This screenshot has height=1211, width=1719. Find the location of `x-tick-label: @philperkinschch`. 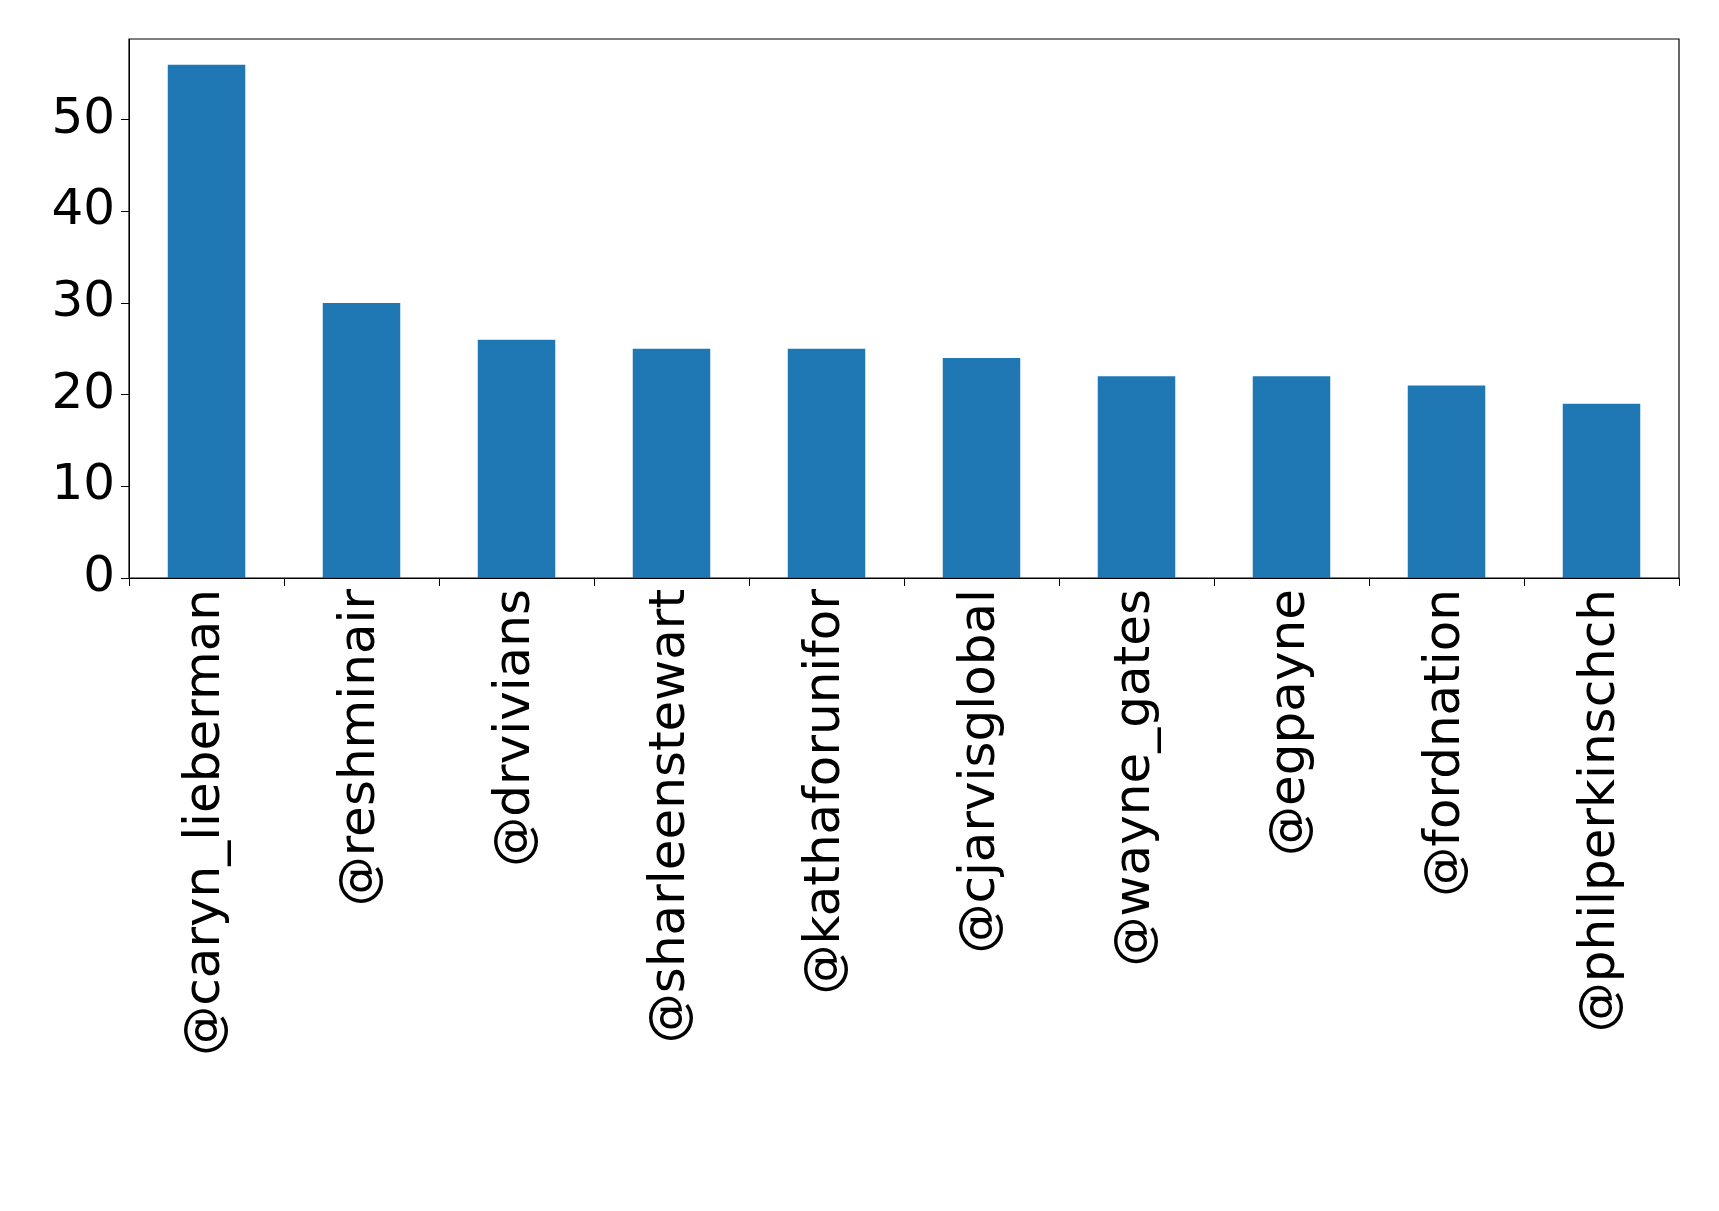

x-tick-label: @philperkinschch is located at coordinates (1597, 811).